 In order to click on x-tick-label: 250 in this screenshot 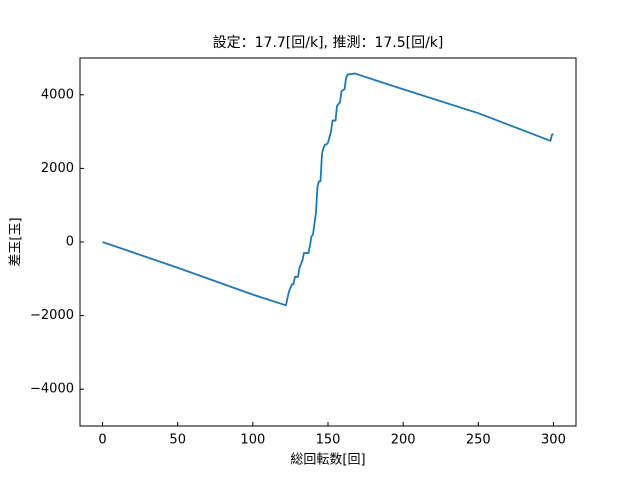, I will do `click(478, 440)`.